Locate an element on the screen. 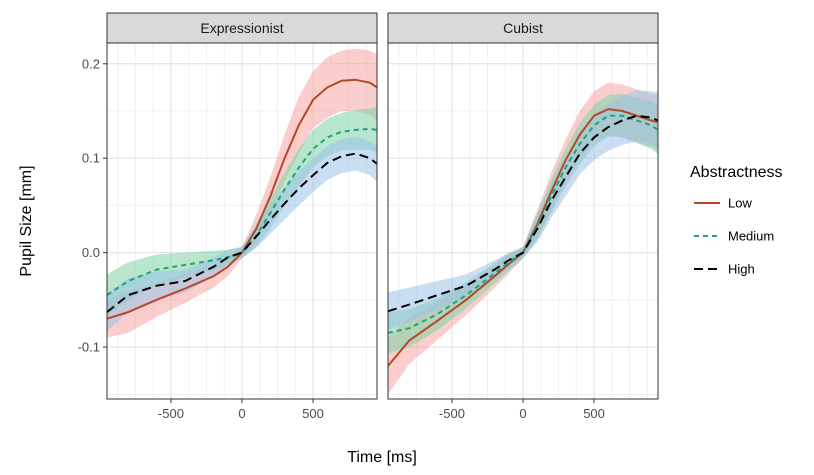  legend-title: Abstractness is located at coordinates (736, 172).